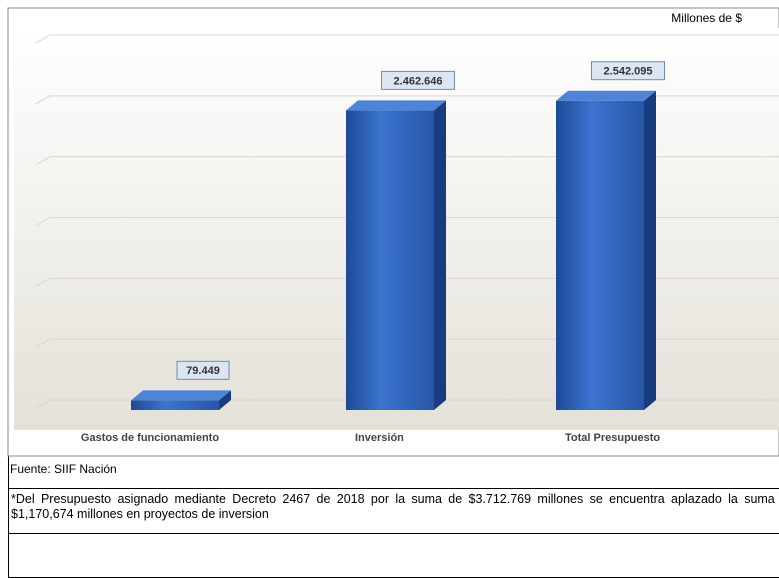 The width and height of the screenshot is (779, 578). I want to click on source: Fuente: SIIF Nación, so click(63, 469).